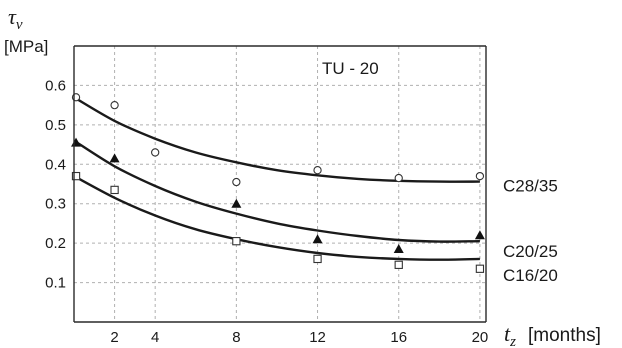 Image resolution: width=622 pixels, height=348 pixels. What do you see at coordinates (317, 337) in the screenshot?
I see `x-tick-label-3: 12` at bounding box center [317, 337].